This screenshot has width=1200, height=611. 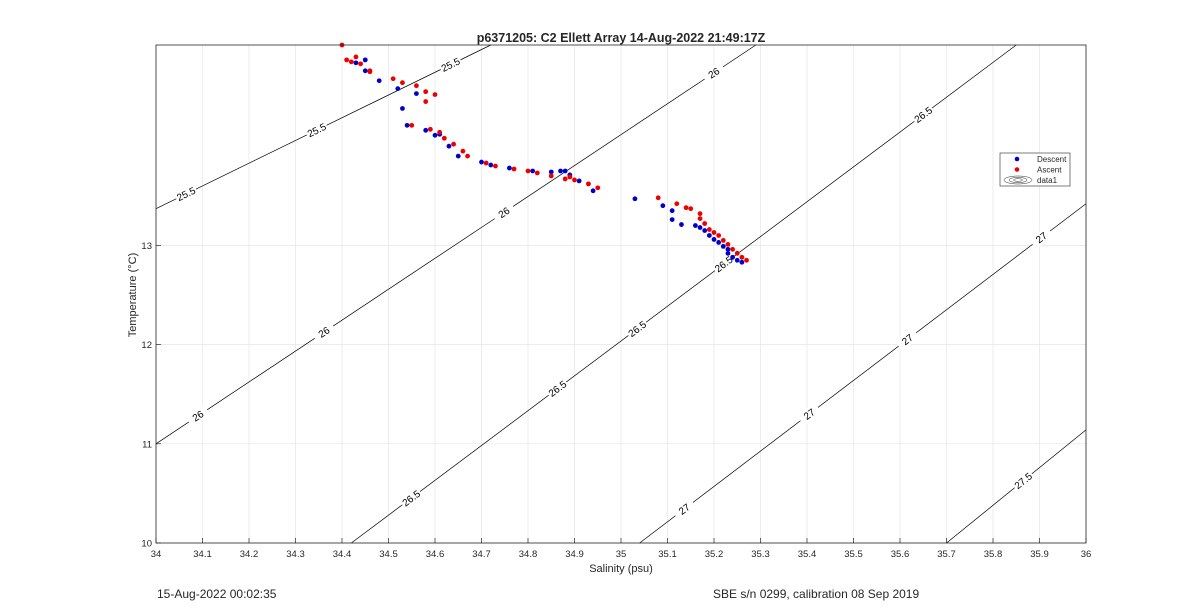 What do you see at coordinates (481, 554) in the screenshot?
I see `x-tick-label: 34.7` at bounding box center [481, 554].